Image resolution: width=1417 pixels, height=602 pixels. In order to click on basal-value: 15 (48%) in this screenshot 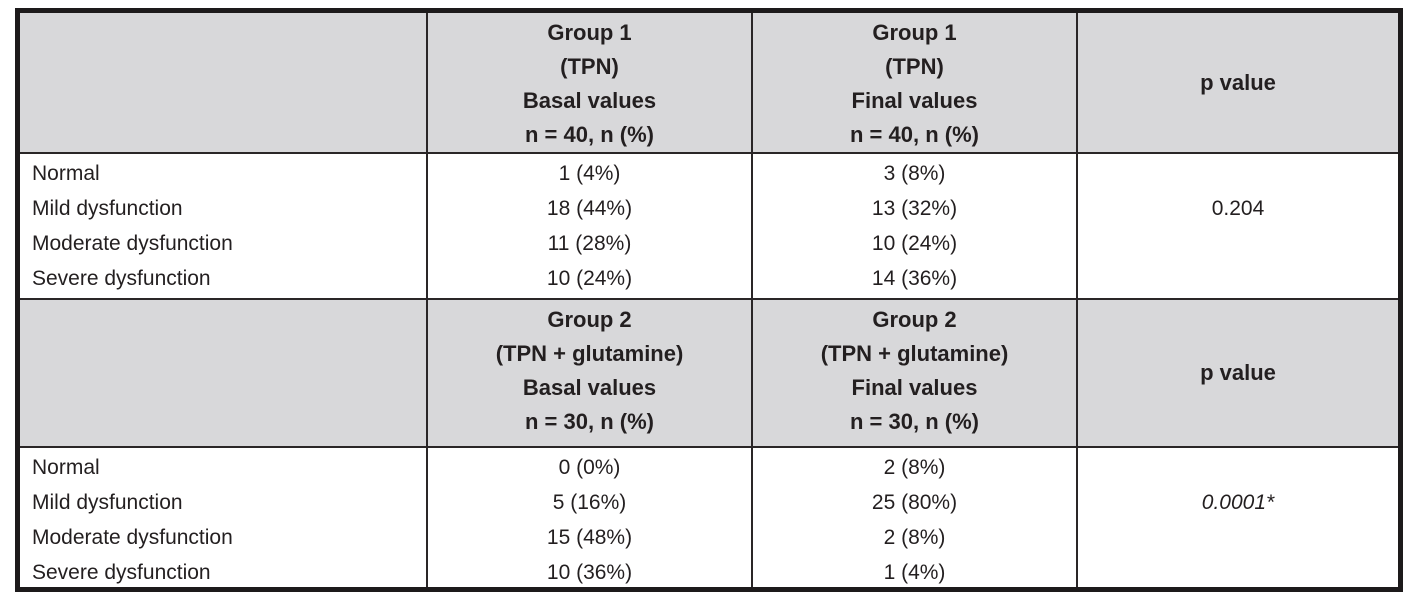, I will do `click(589, 537)`.